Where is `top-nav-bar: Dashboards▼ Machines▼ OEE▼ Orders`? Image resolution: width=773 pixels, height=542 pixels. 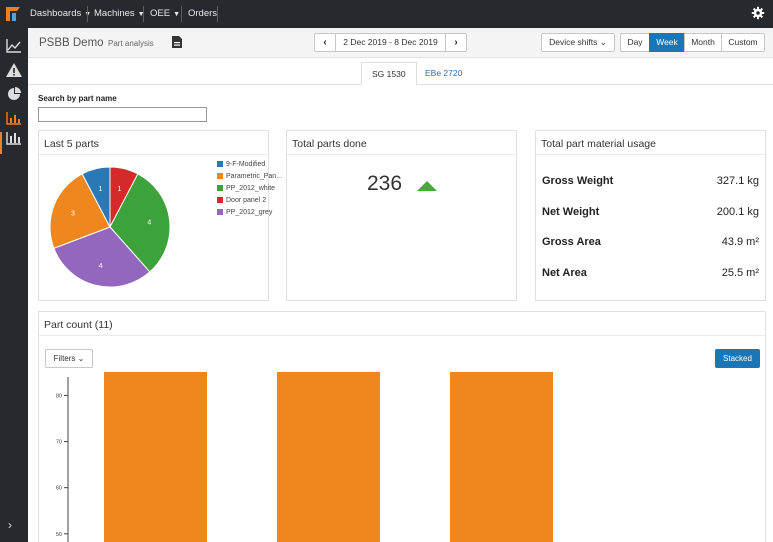
top-nav-bar: Dashboards▼ Machines▼ OEE▼ Orders is located at coordinates (386, 14).